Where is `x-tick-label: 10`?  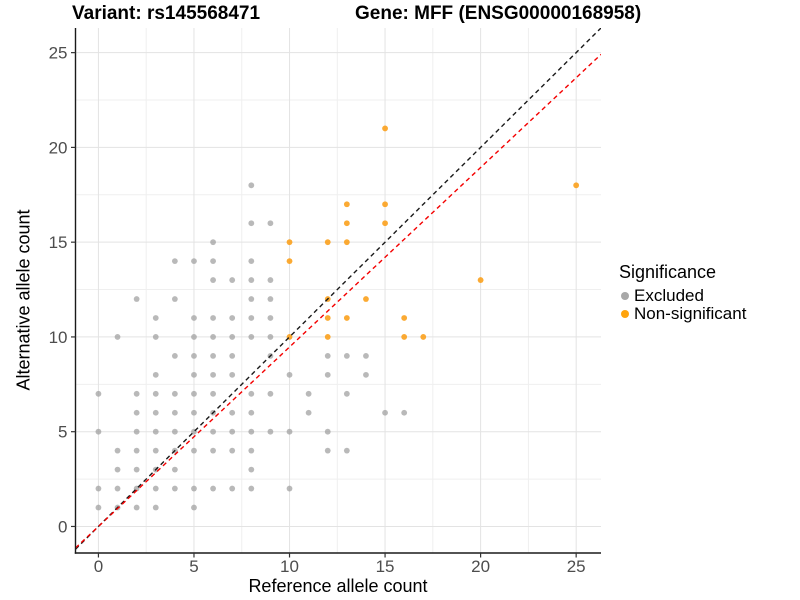 x-tick-label: 10 is located at coordinates (289, 566).